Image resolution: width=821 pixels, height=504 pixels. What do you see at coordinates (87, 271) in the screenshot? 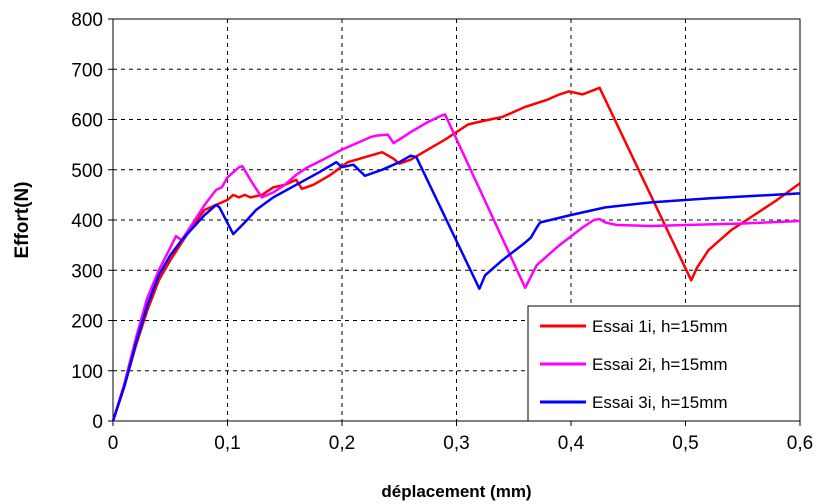
I see `y-tick-label: 300` at bounding box center [87, 271].